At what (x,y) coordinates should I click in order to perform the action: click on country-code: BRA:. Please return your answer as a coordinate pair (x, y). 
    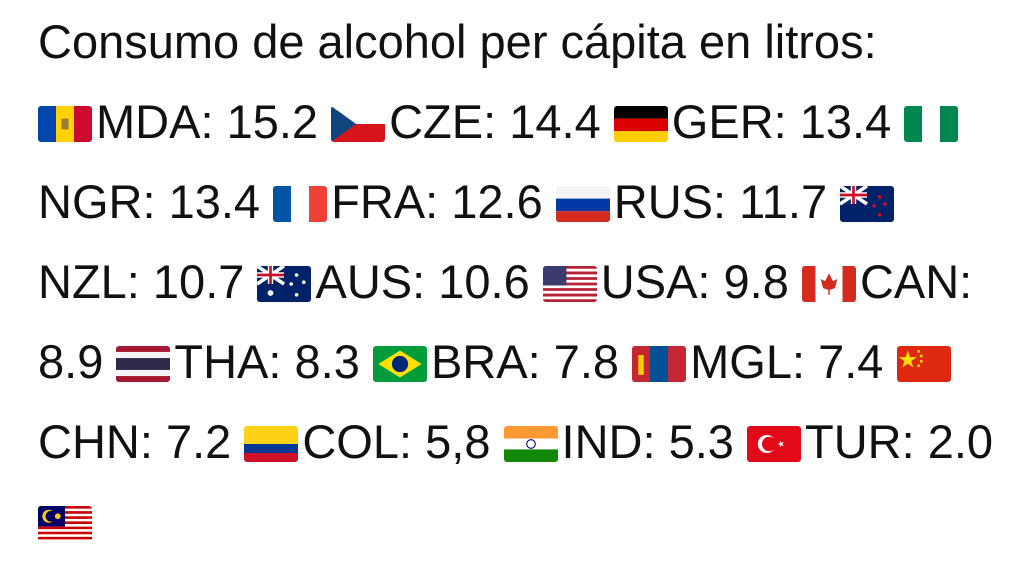
    Looking at the image, I should click on (485, 361).